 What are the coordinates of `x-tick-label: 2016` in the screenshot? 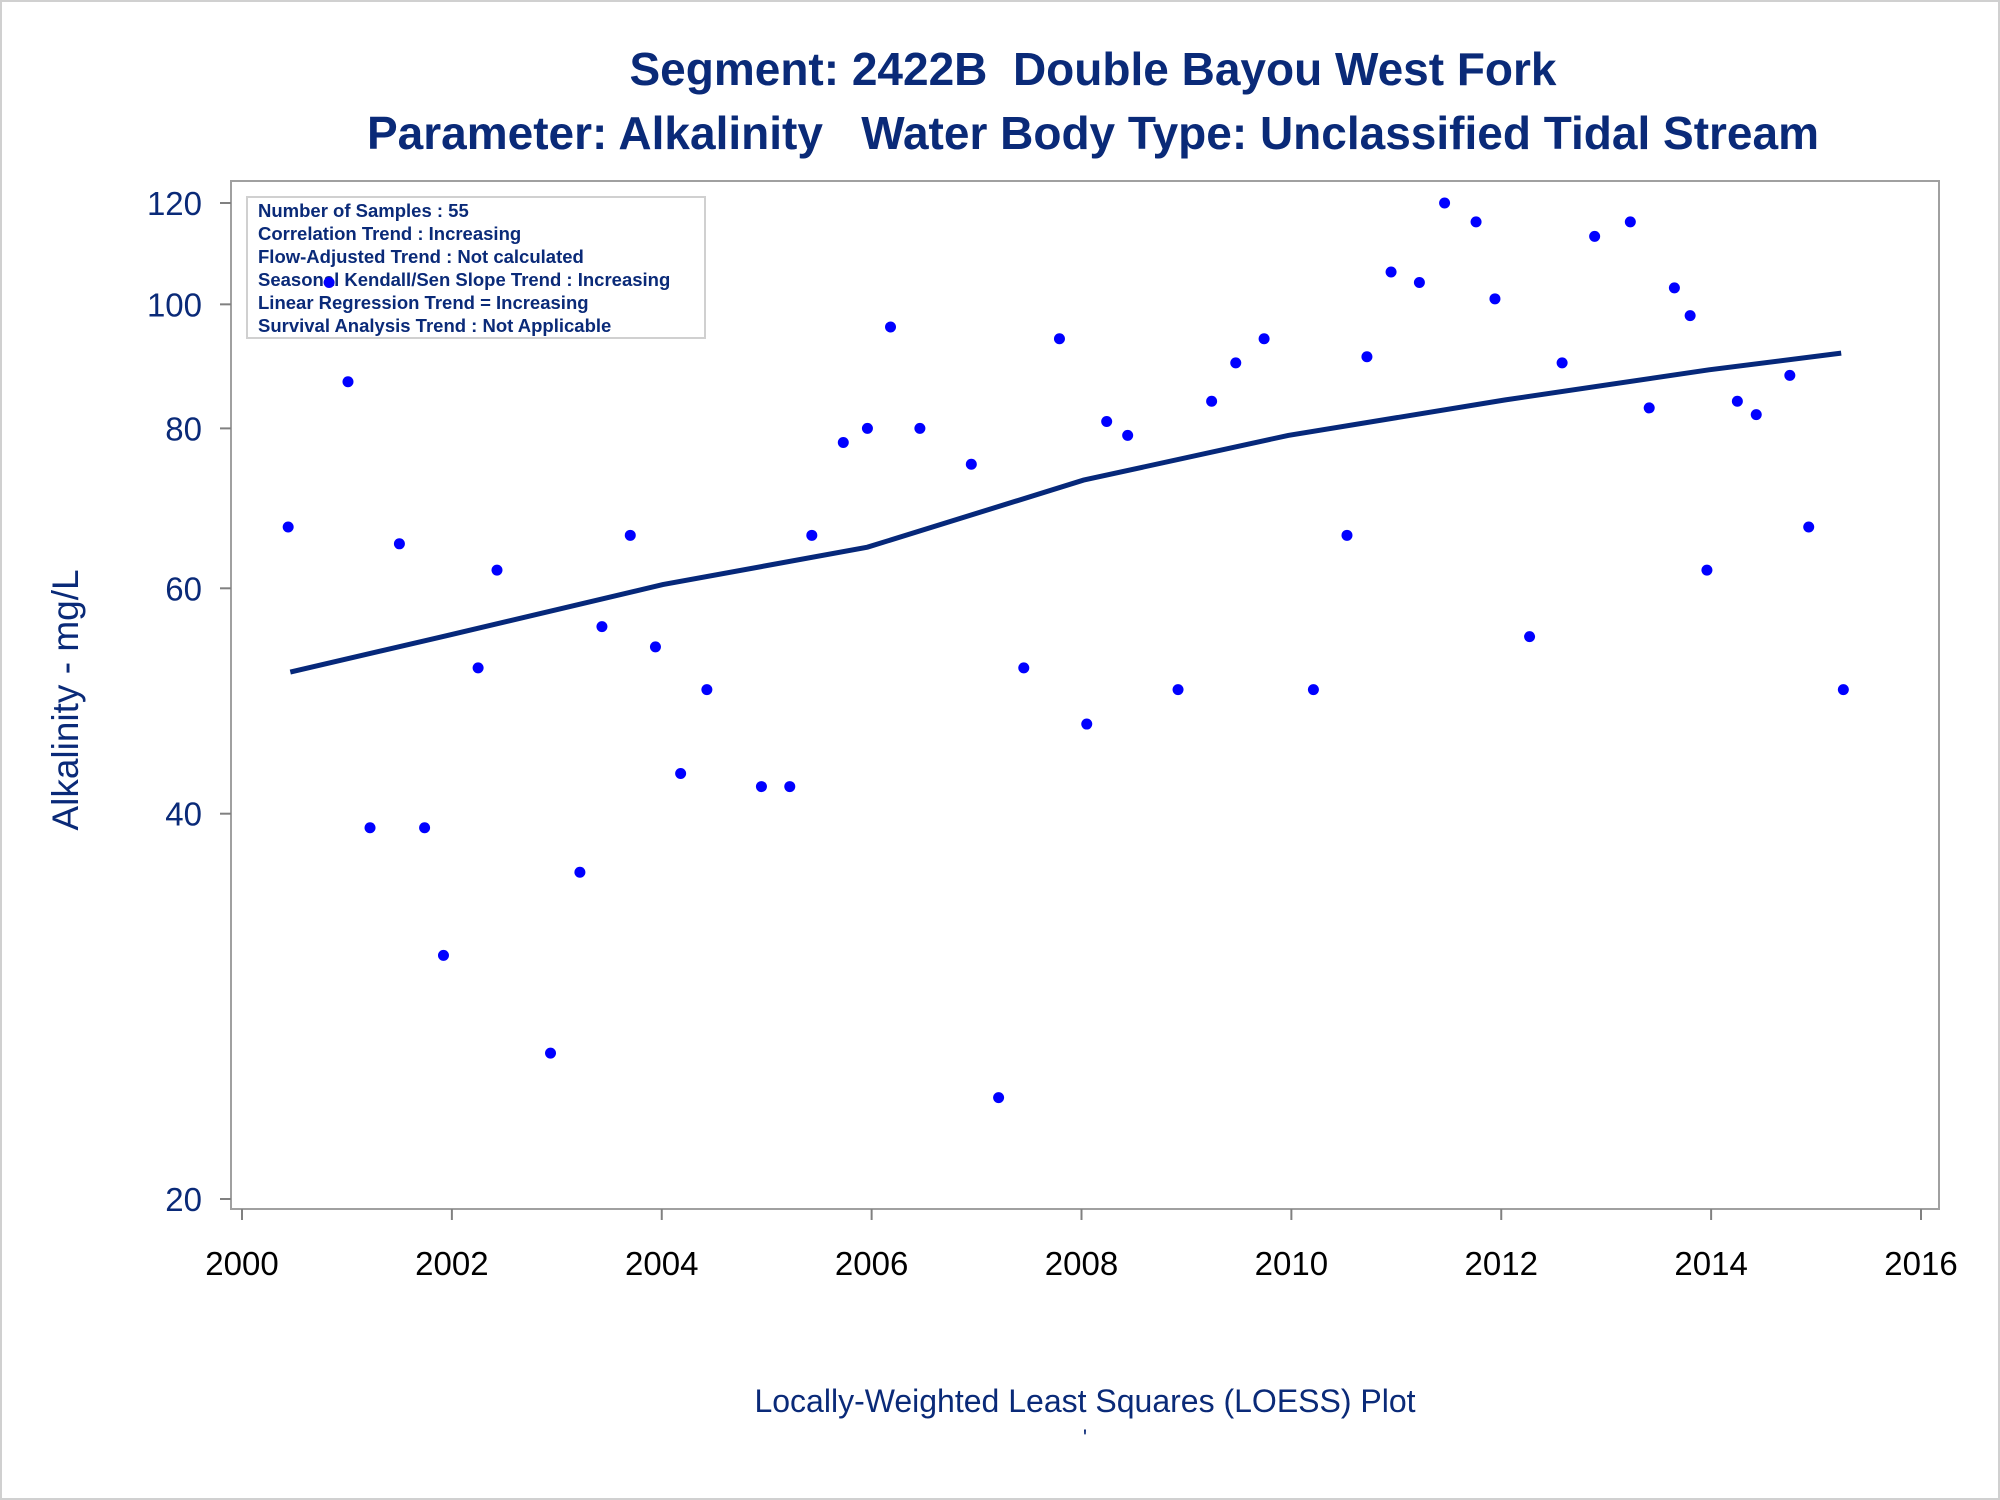 It's located at (1920, 1263).